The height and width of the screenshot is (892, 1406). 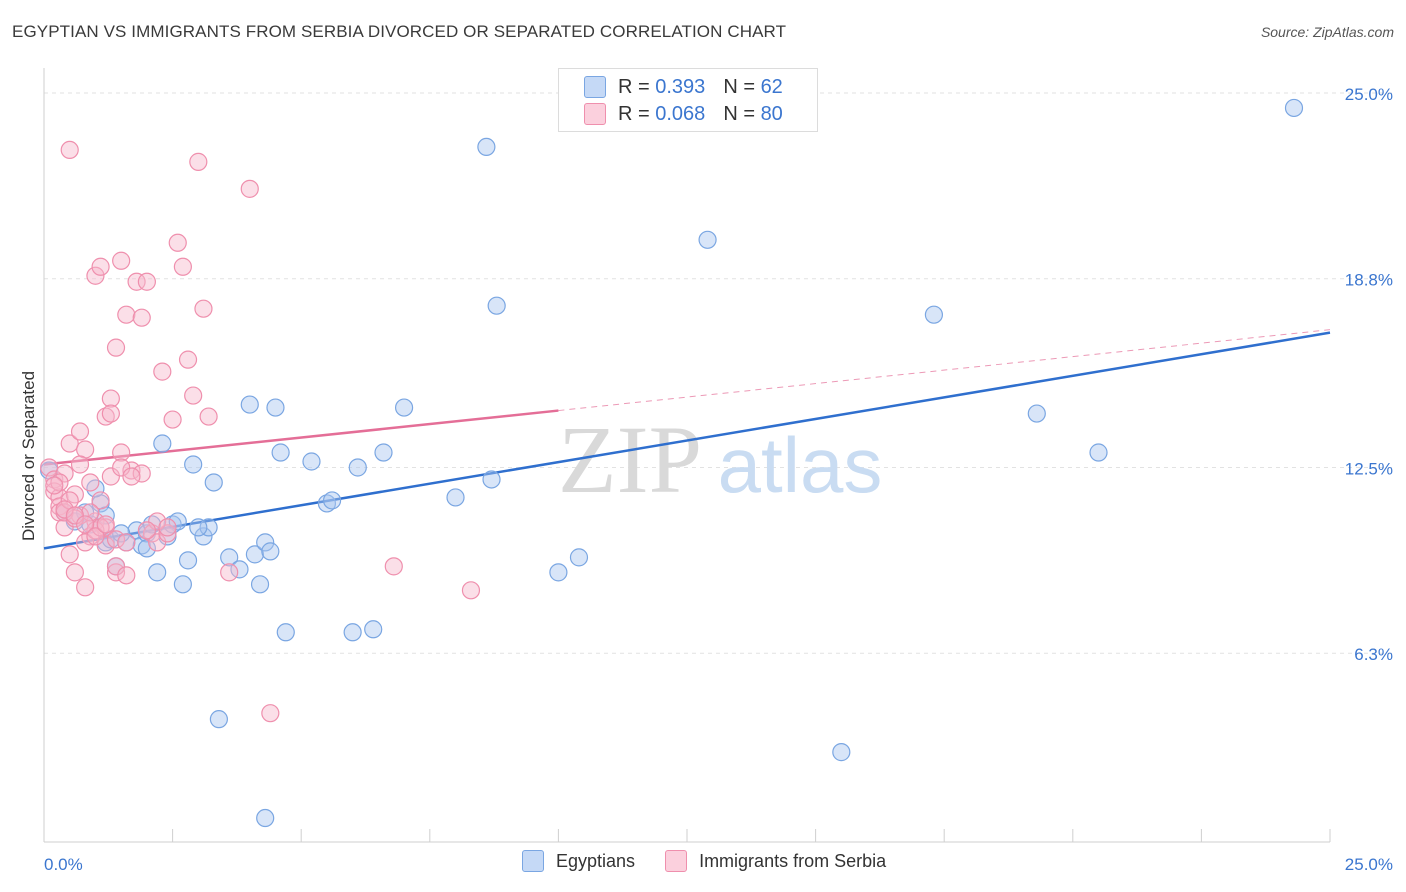 What do you see at coordinates (683, 114) in the screenshot?
I see `legend-row-serbia: R = 0.068 N = 80` at bounding box center [683, 114].